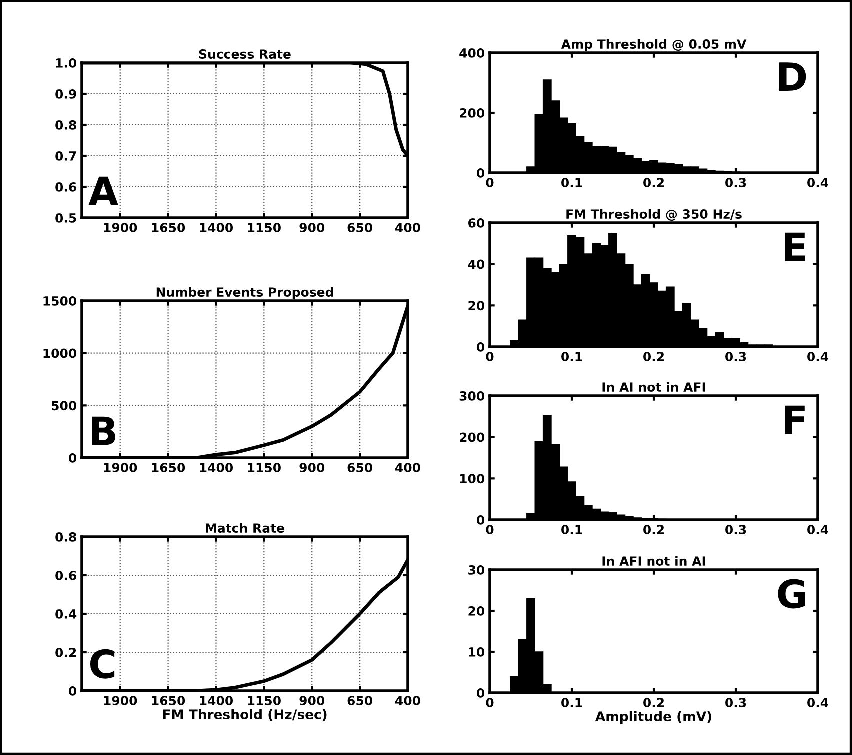 The image size is (852, 755). What do you see at coordinates (245, 55) in the screenshot?
I see `chart-title: Success Rate` at bounding box center [245, 55].